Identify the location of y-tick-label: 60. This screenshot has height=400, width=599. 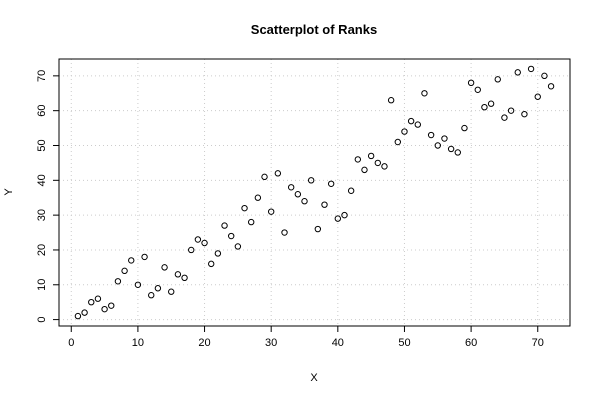
(42, 111).